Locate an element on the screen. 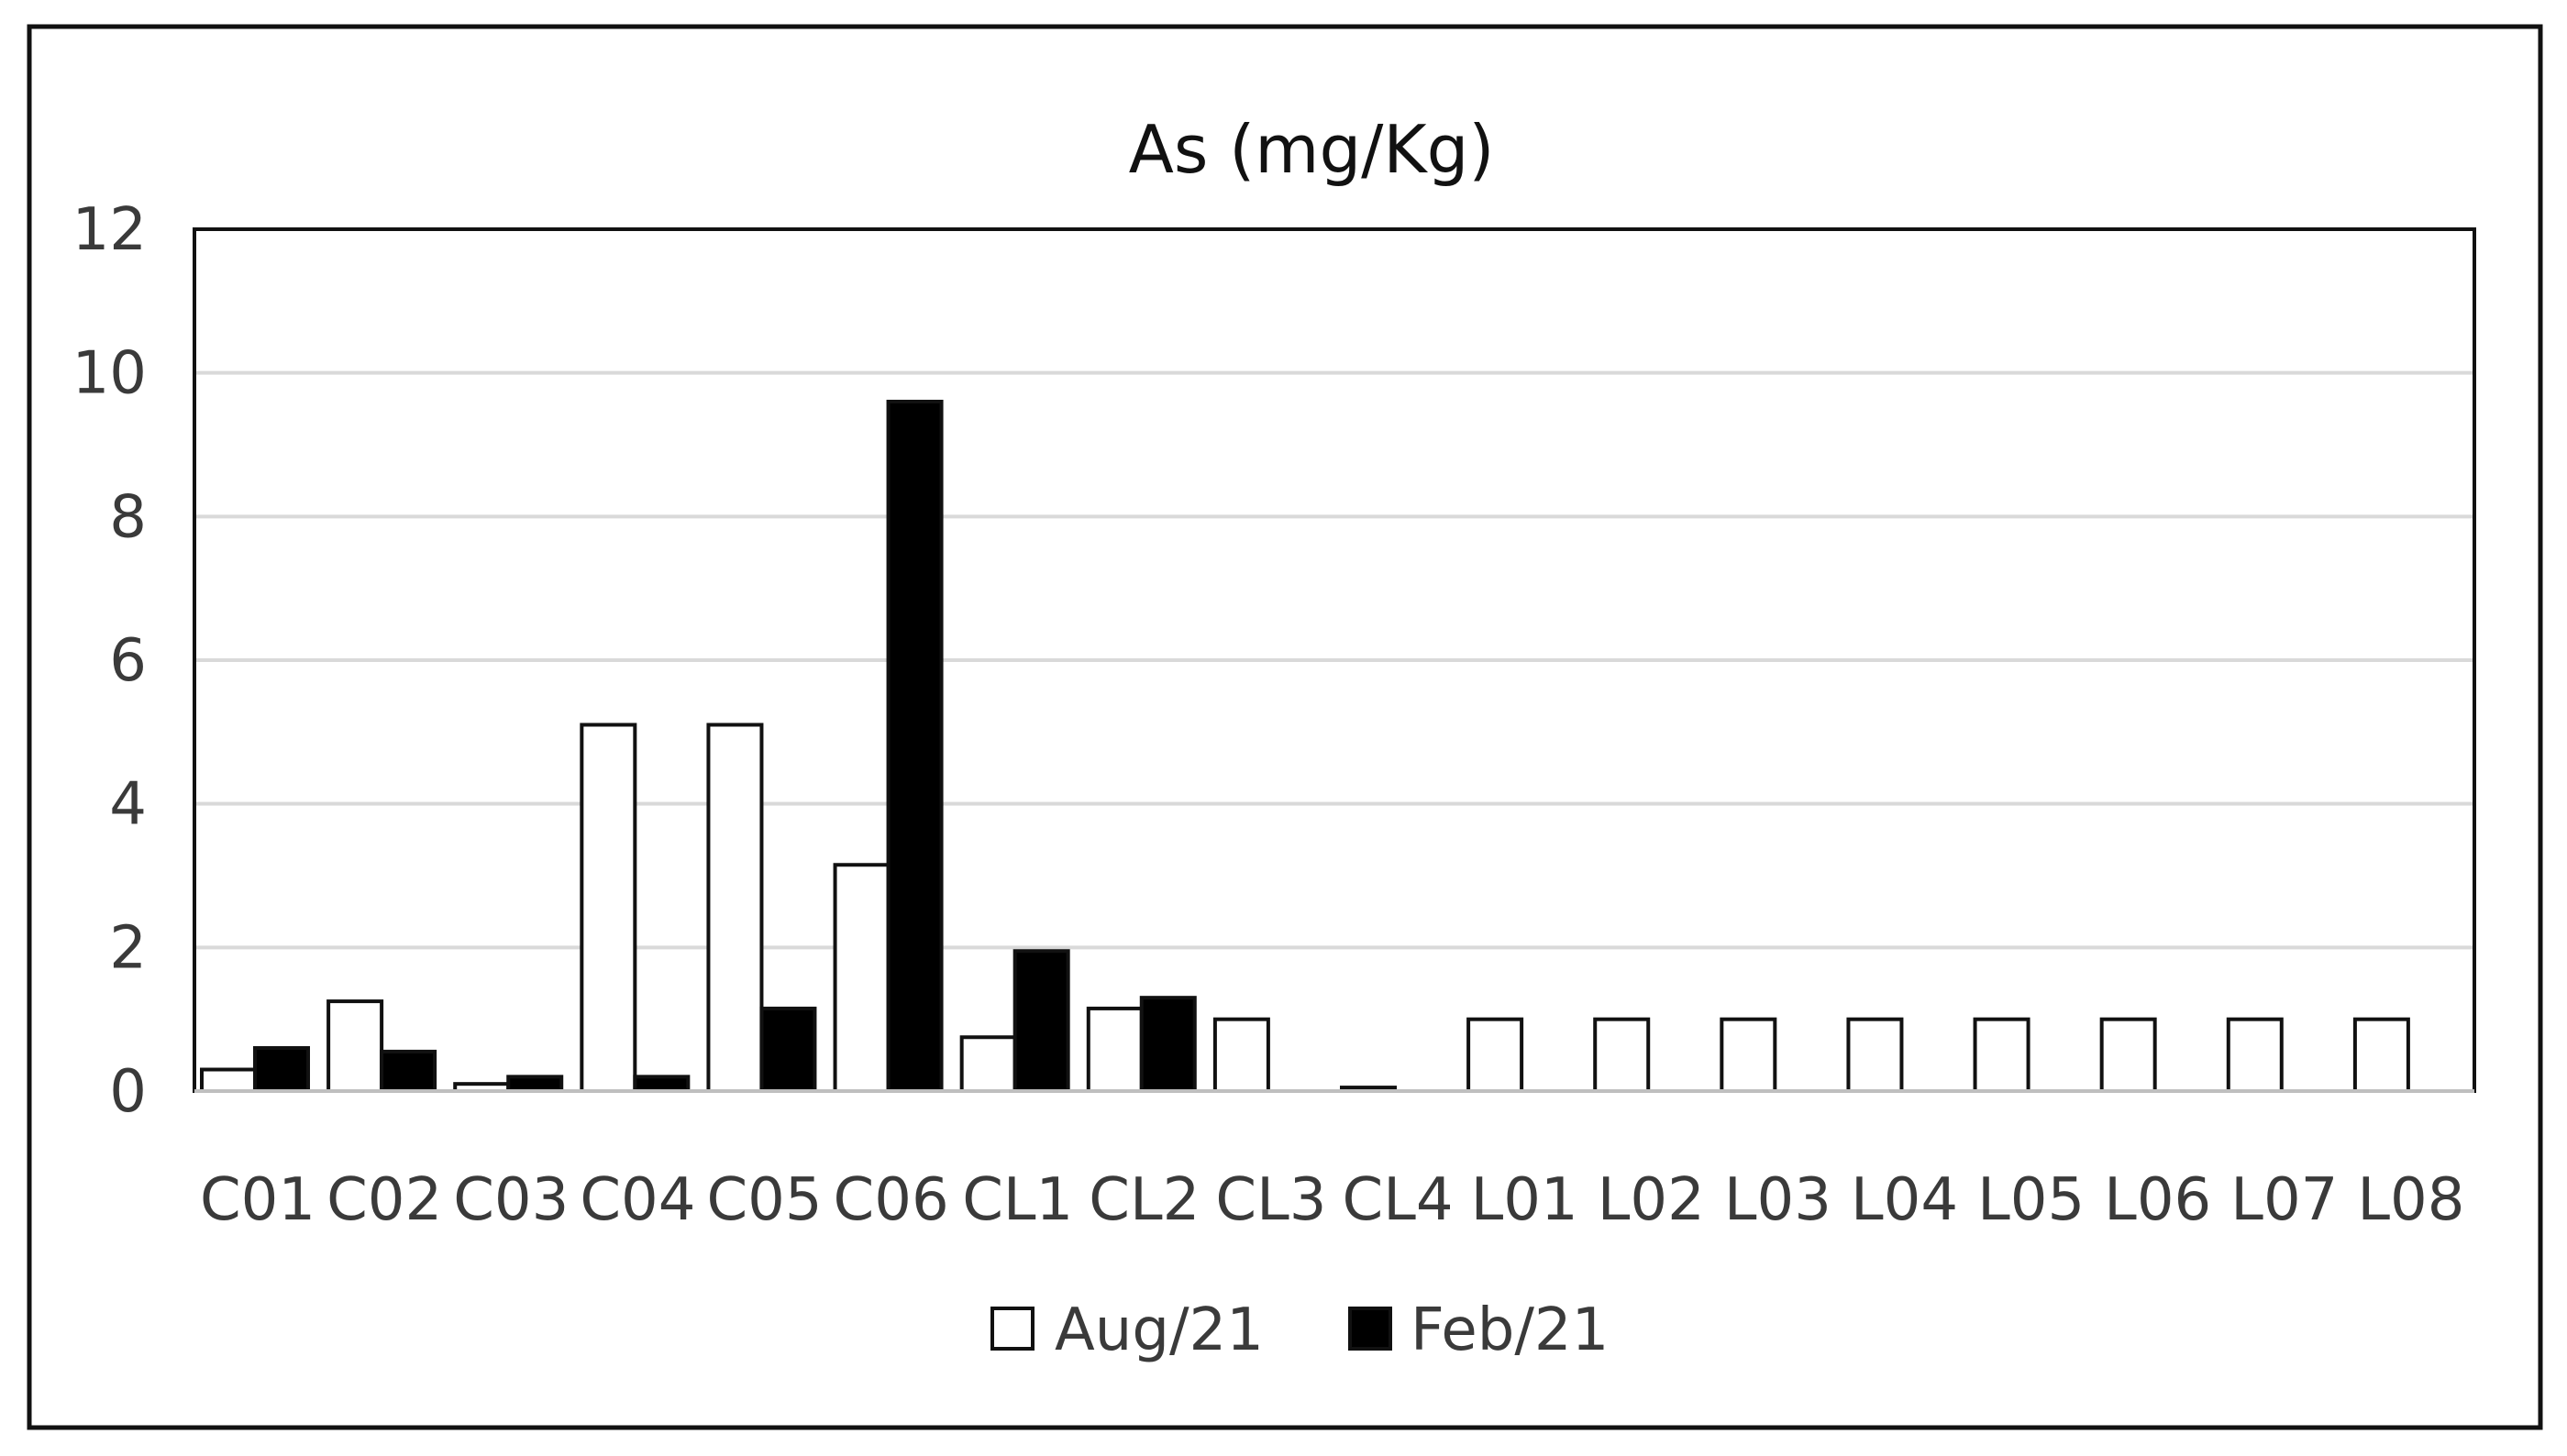 The height and width of the screenshot is (1456, 2567). bar-aug21-cl3 is located at coordinates (1241, 1055).